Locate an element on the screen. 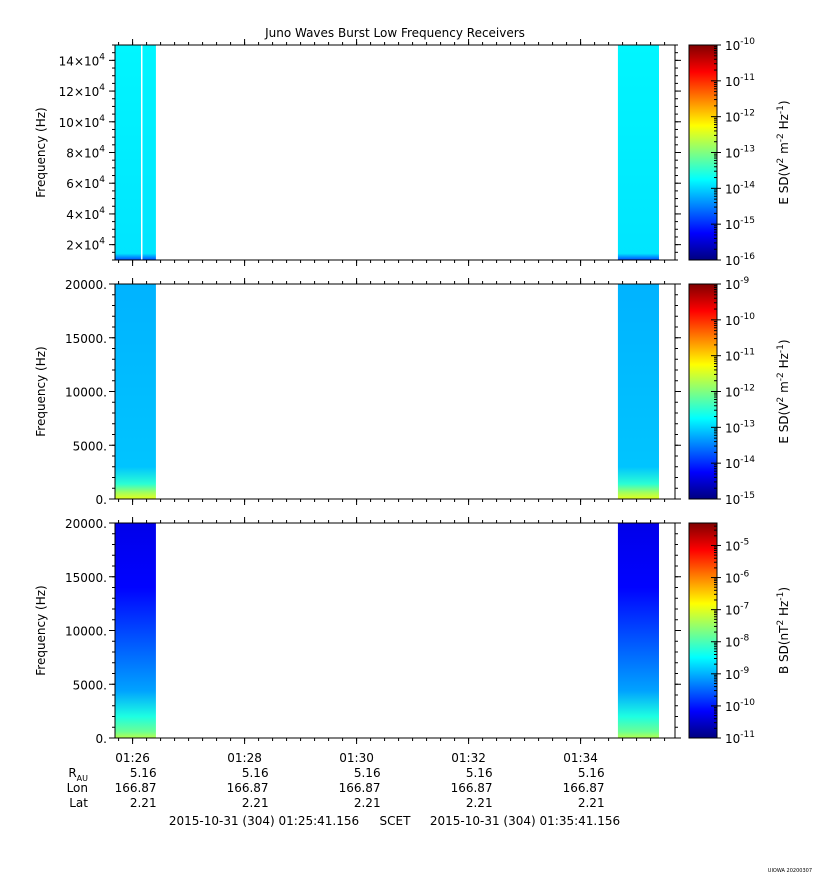 This screenshot has width=815, height=880. colorbar-label: B SD(nT2 Hz-1) is located at coordinates (783, 630).